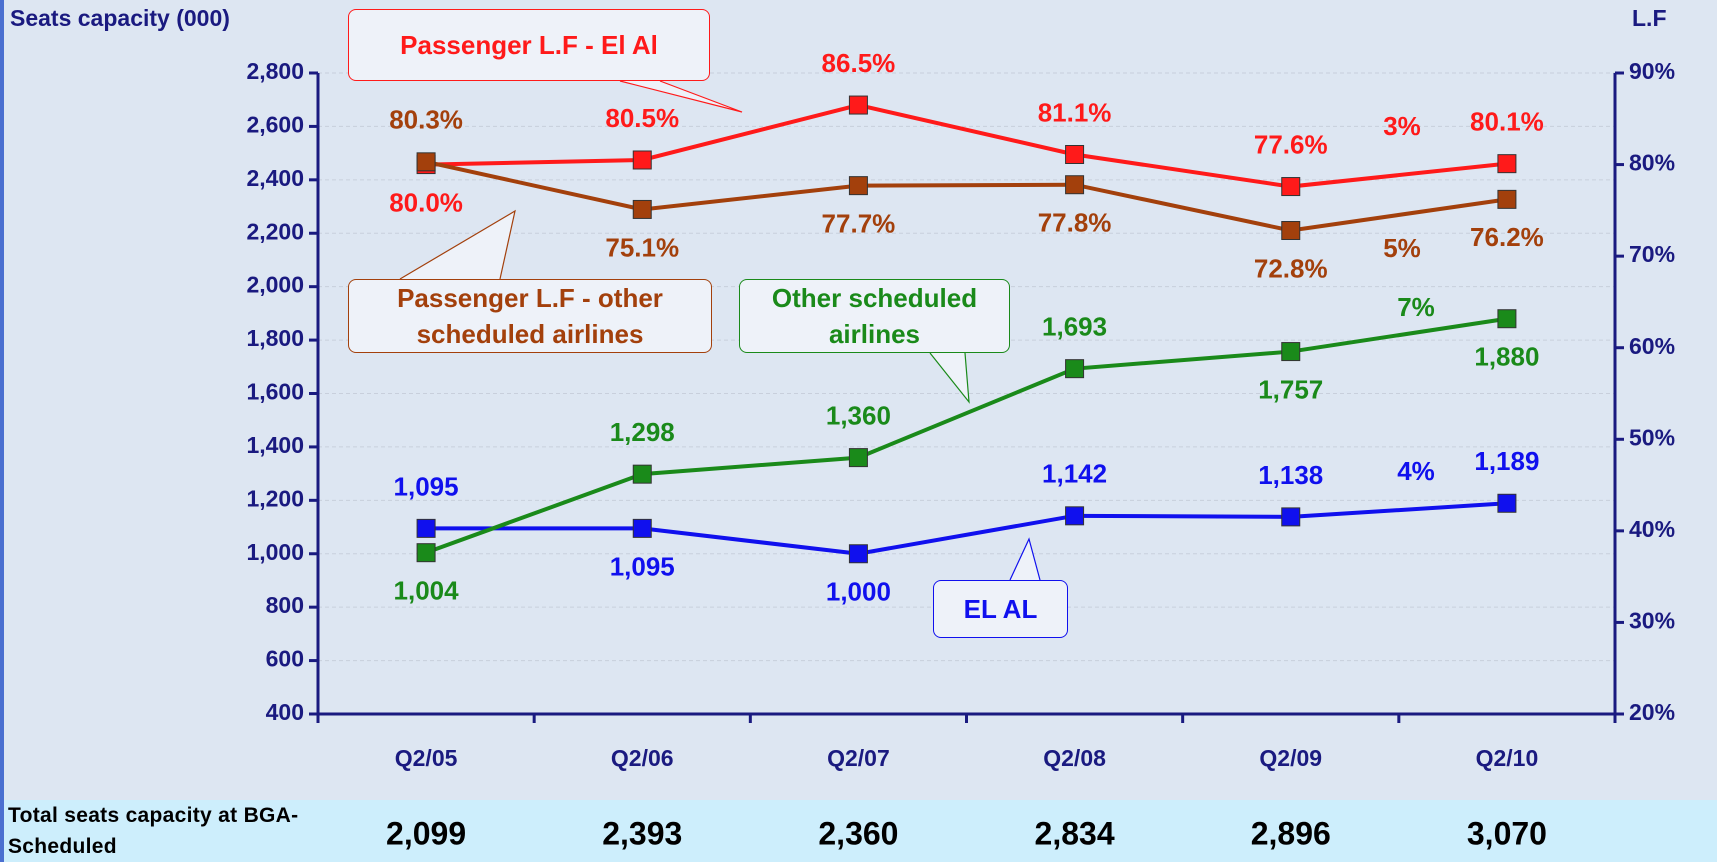  What do you see at coordinates (1506, 461) in the screenshot?
I see `data-label: 1,189` at bounding box center [1506, 461].